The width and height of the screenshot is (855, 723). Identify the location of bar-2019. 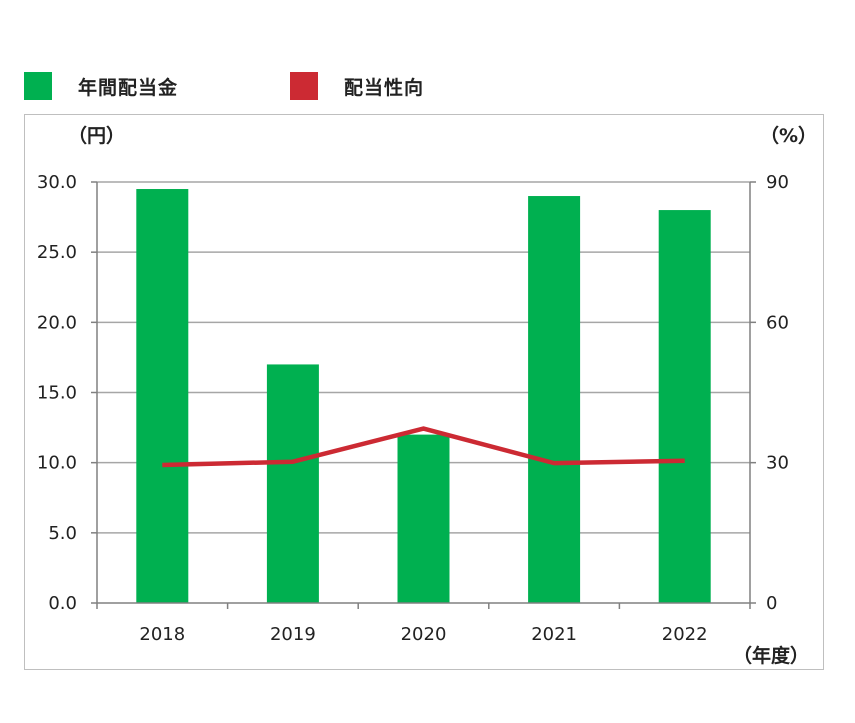
(292, 483).